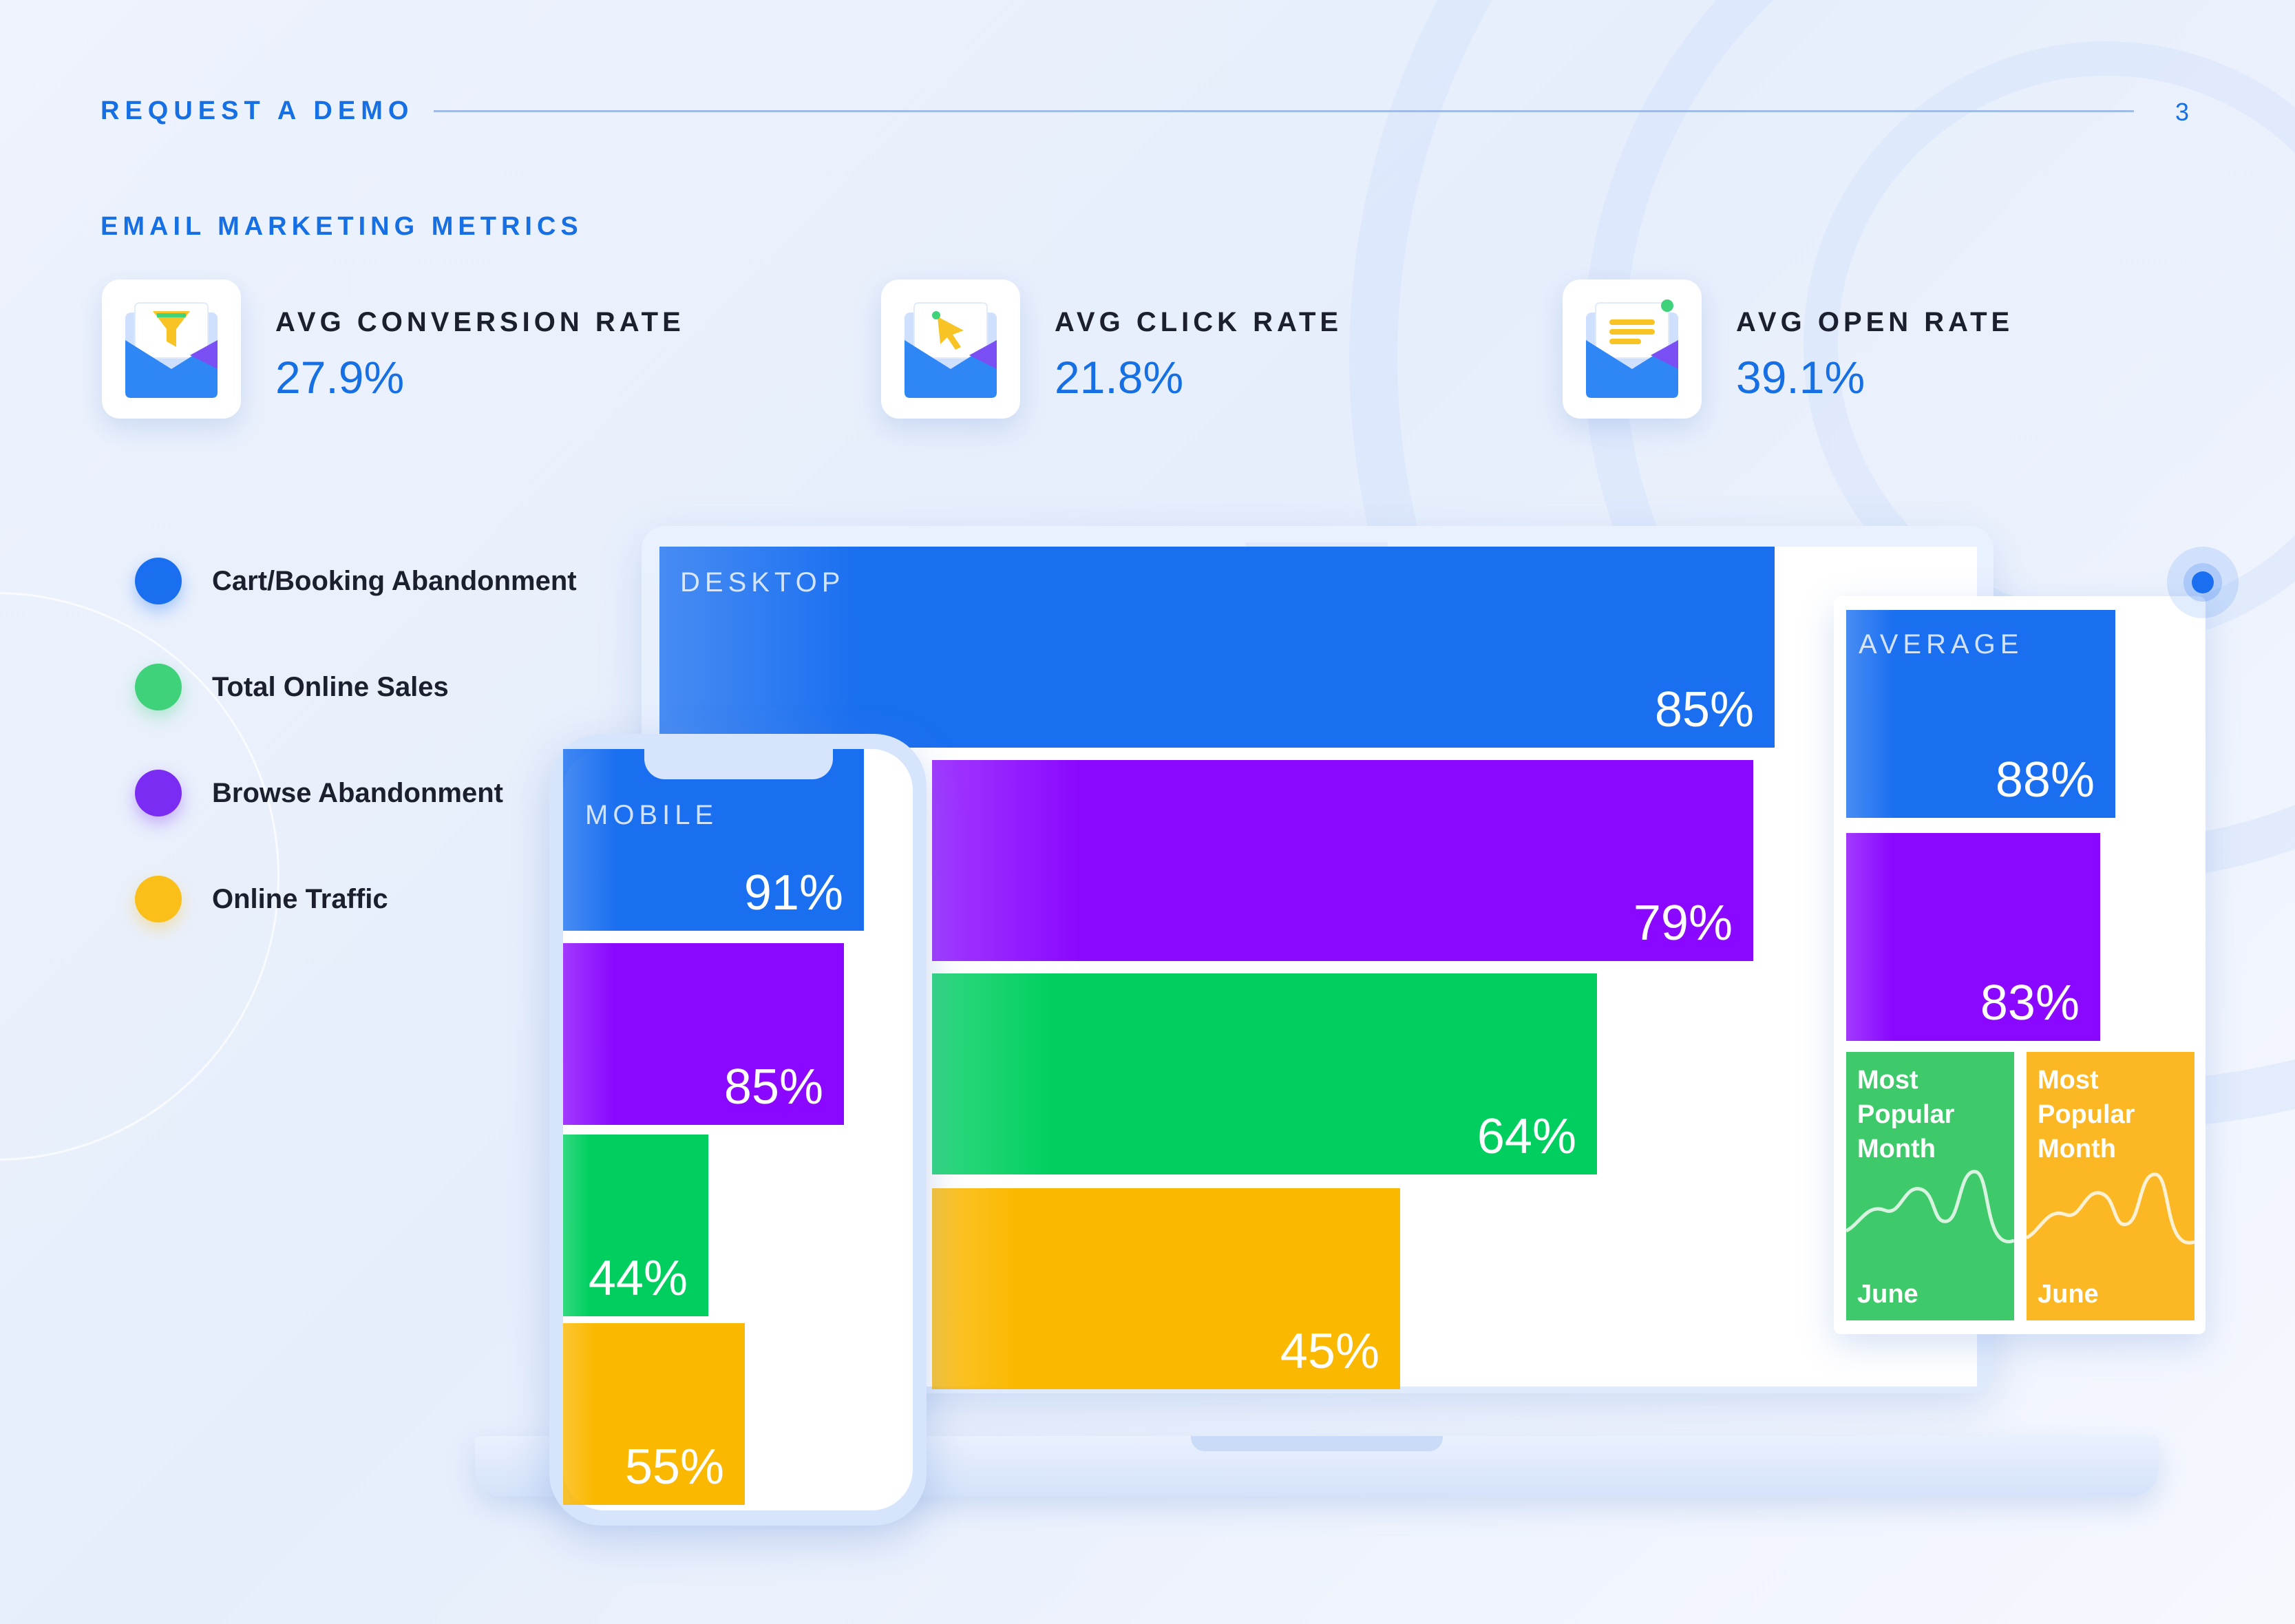 The image size is (2295, 1624). Describe the element at coordinates (1973, 937) in the screenshot. I see `bar-average-browse-abandonment` at that location.